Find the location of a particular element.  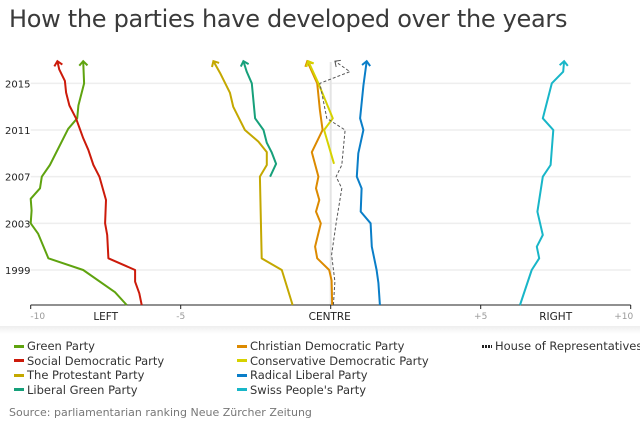

legend-label: Swiss People's Party is located at coordinates (308, 389).